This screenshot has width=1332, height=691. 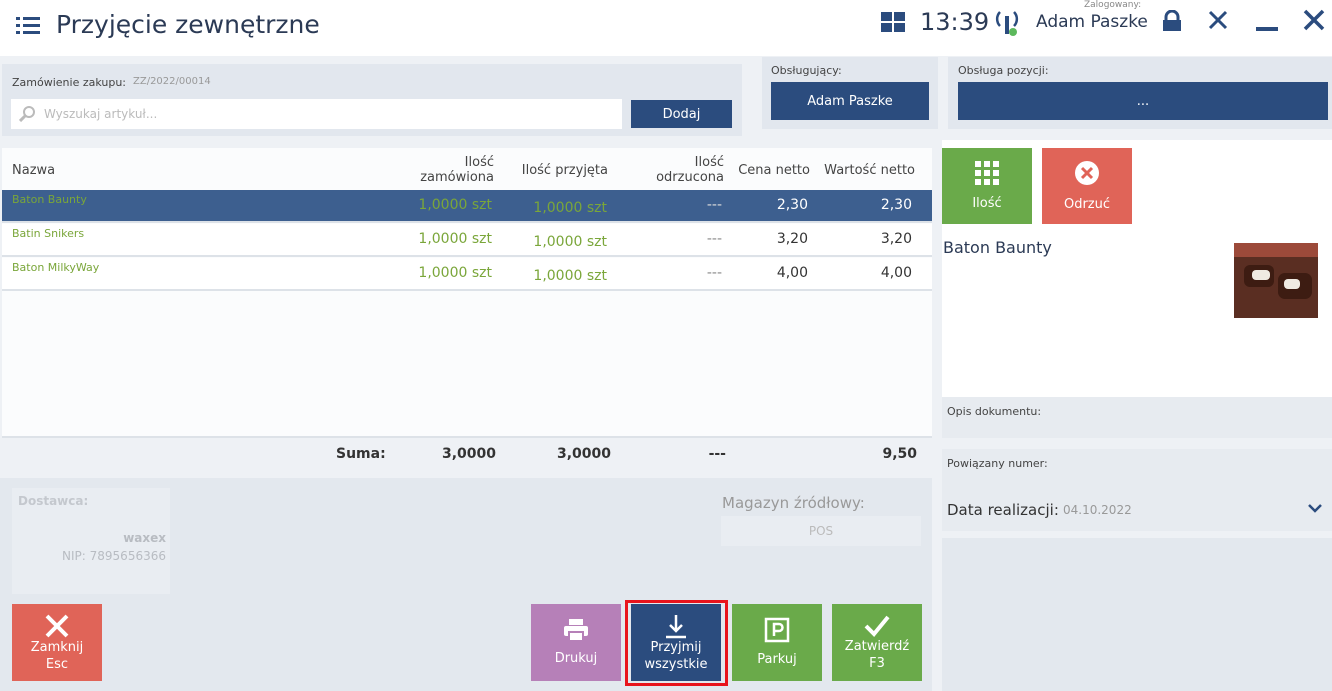 I want to click on order-label: Zamówienie zakupu:, so click(x=69, y=82).